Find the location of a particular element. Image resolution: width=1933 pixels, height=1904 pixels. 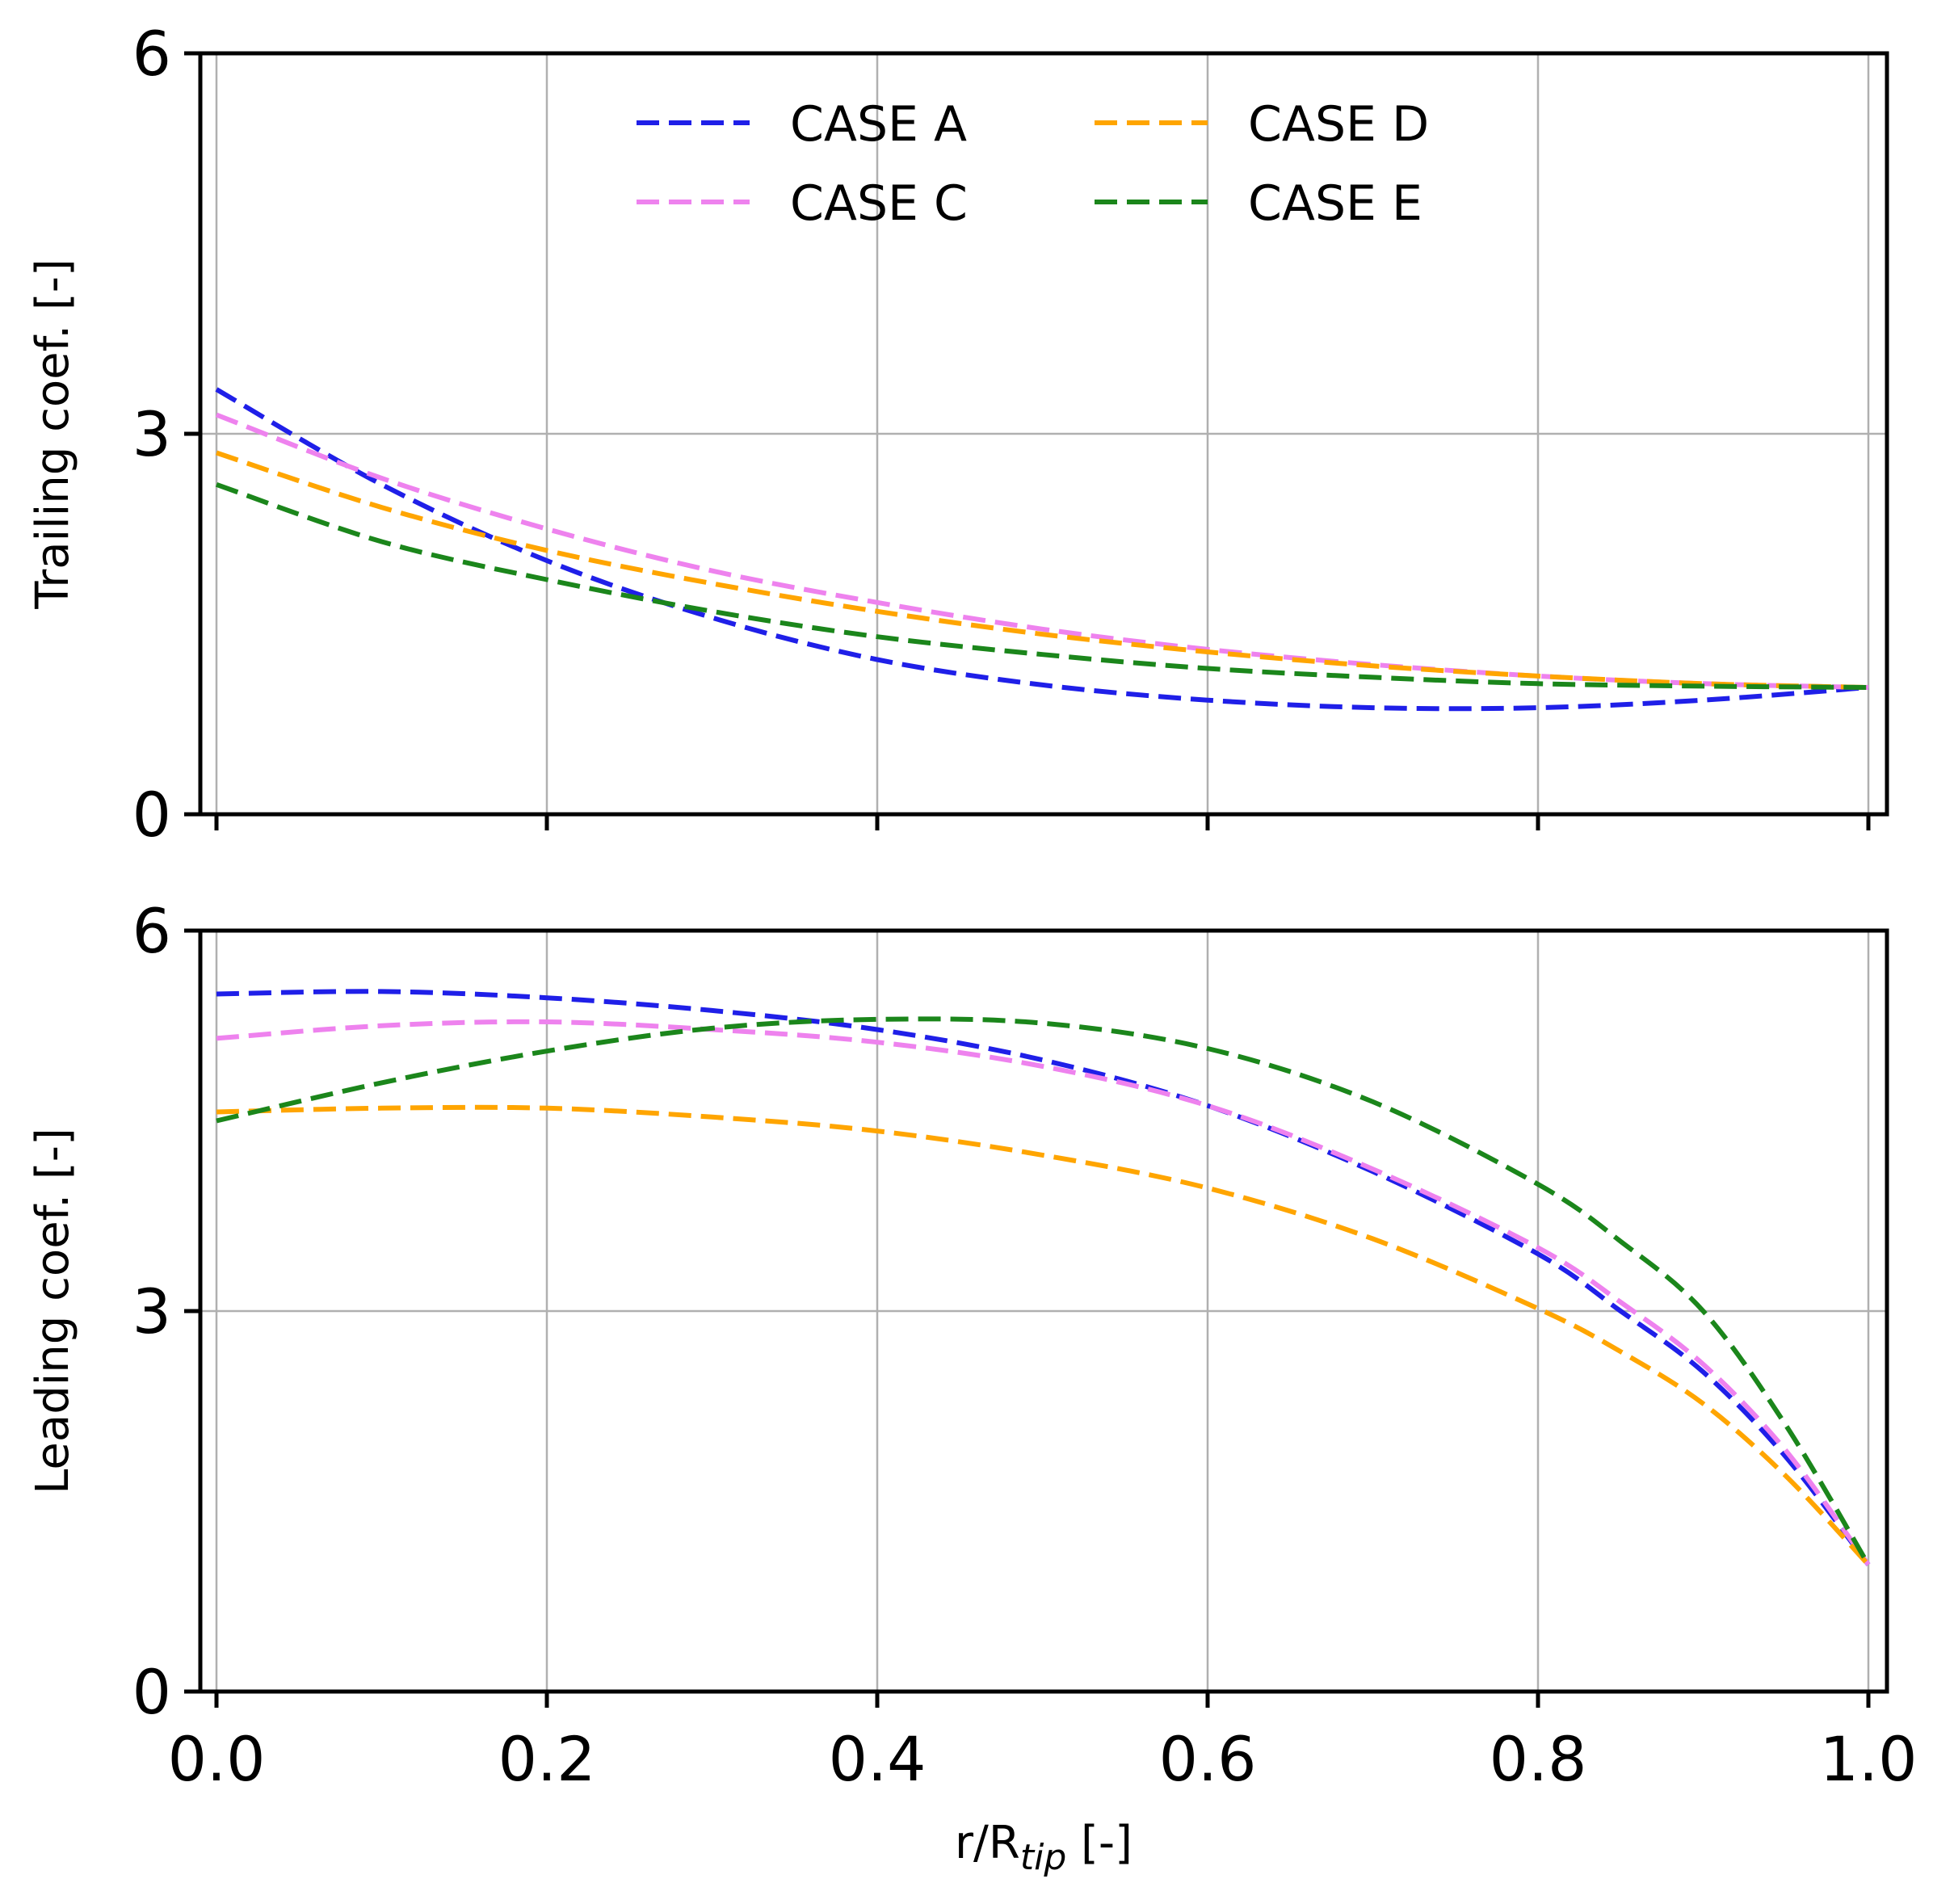

legend-label: CASE A is located at coordinates (879, 124).